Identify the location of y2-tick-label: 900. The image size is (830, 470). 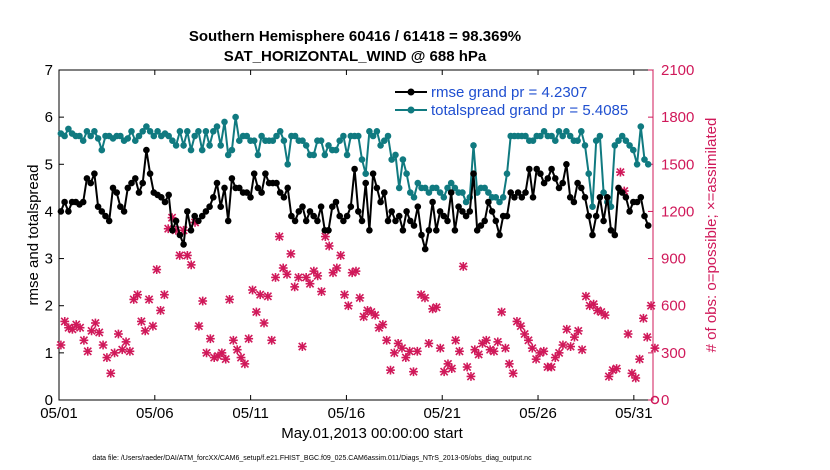
(673, 259).